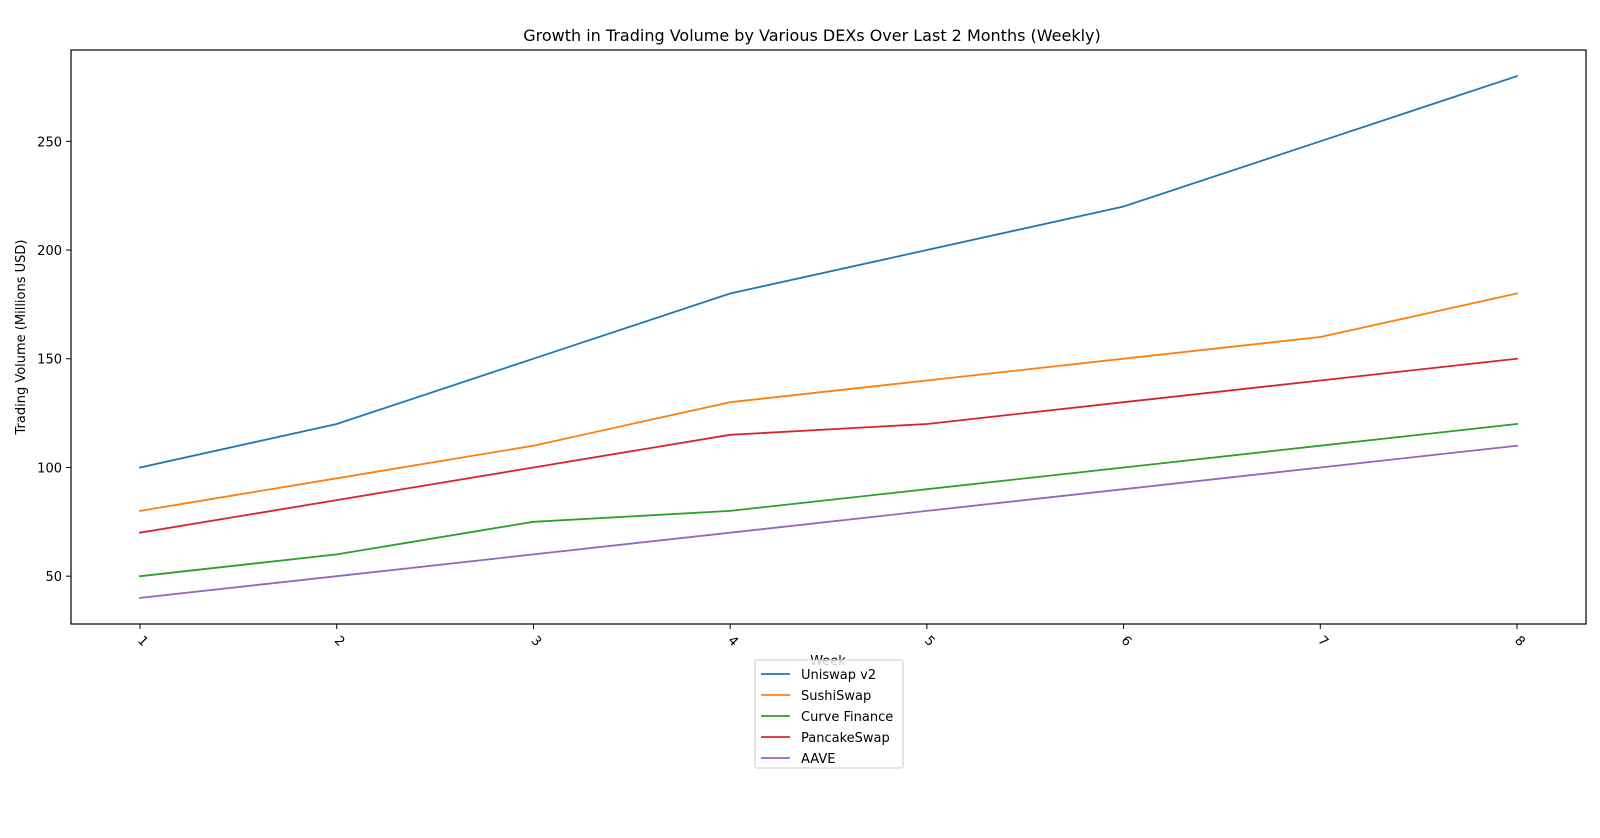 This screenshot has height=838, width=1600. Describe the element at coordinates (53, 577) in the screenshot. I see `y-tick-label: 50` at that location.